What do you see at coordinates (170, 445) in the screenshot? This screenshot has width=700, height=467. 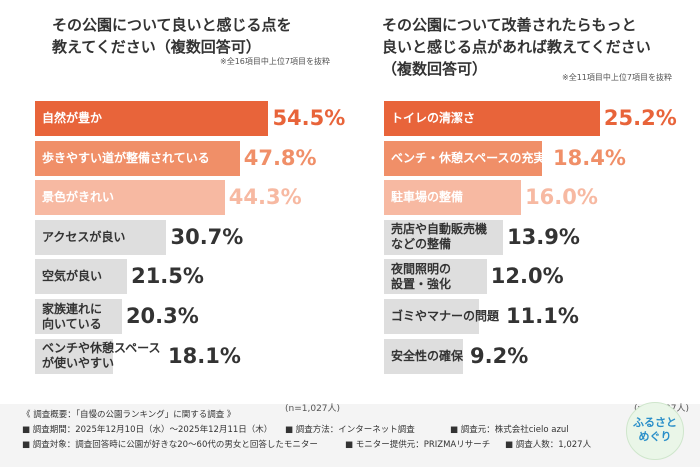 I see `footer-text: ■ 調査対象：調査回答時に公園が好きな20～60代の男女と回答したモニター` at bounding box center [170, 445].